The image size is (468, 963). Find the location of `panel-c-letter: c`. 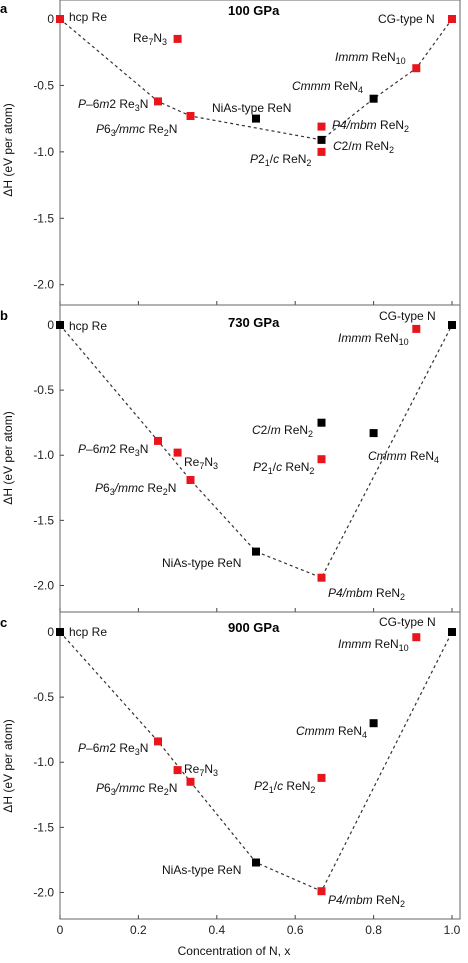

panel-c-letter: c is located at coordinates (3, 622).